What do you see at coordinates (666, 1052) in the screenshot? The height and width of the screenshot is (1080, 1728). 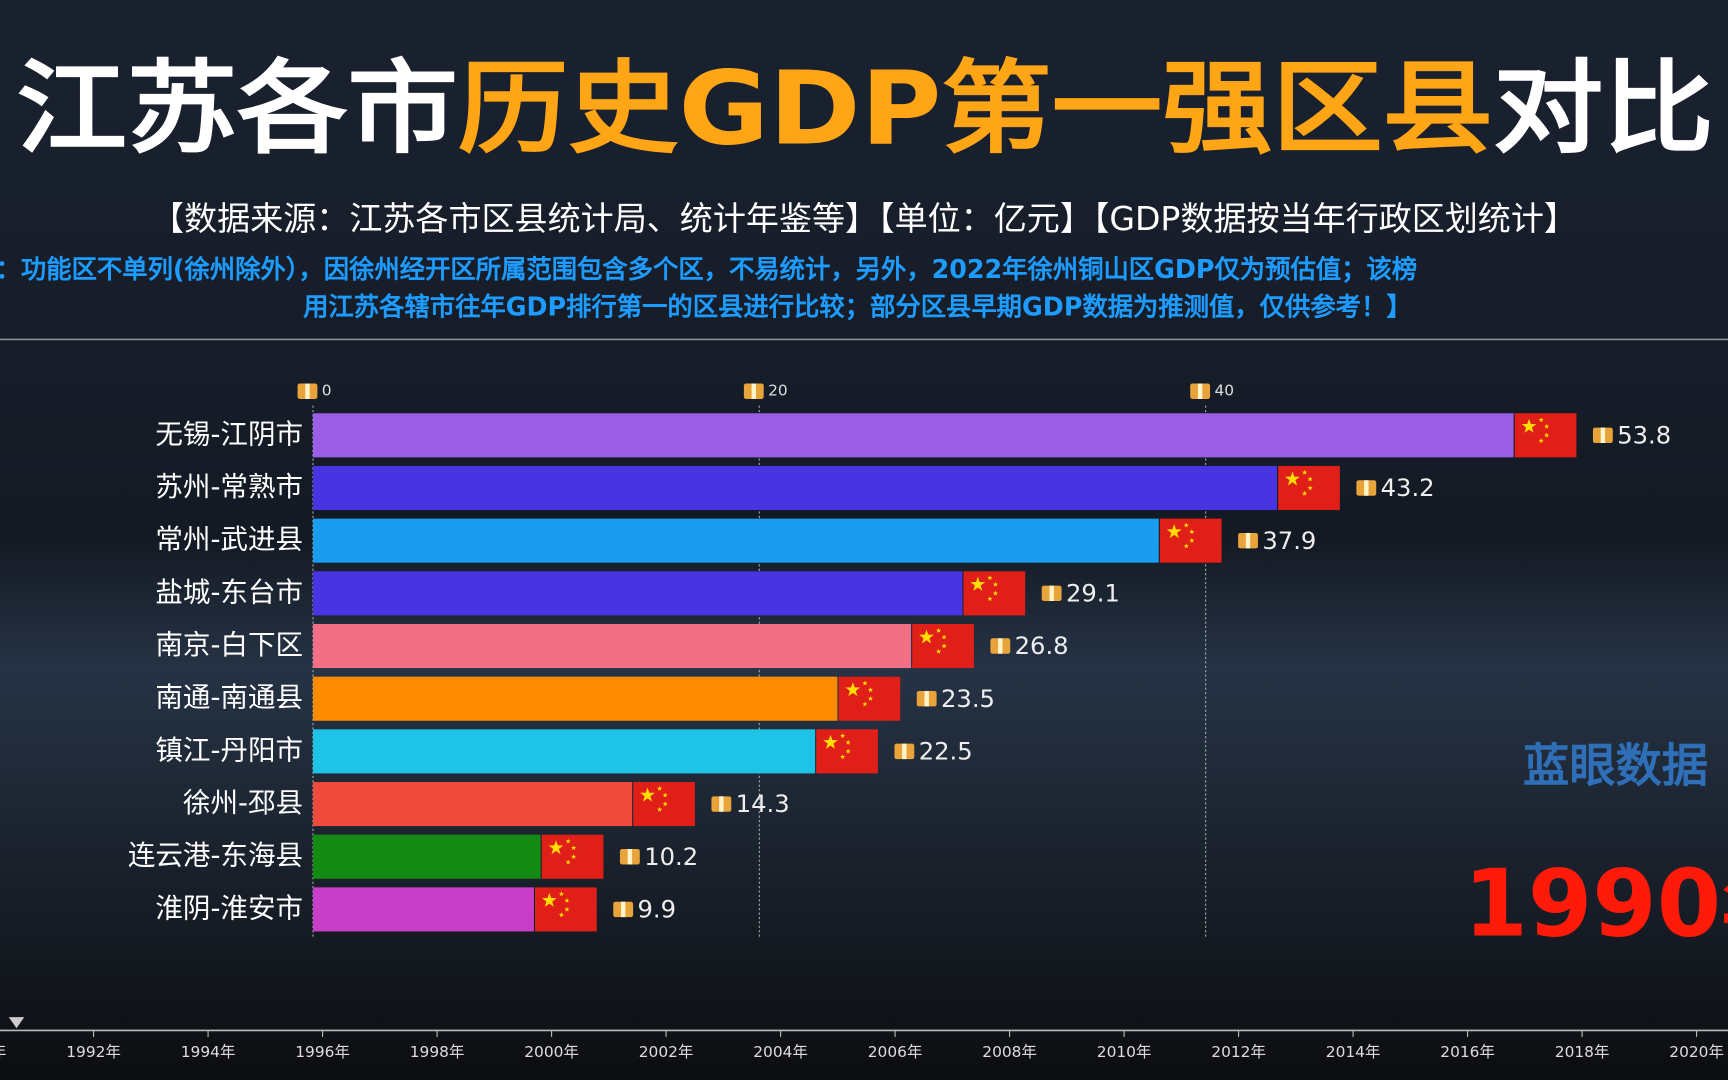 I see `timeline-label: 2002年` at bounding box center [666, 1052].